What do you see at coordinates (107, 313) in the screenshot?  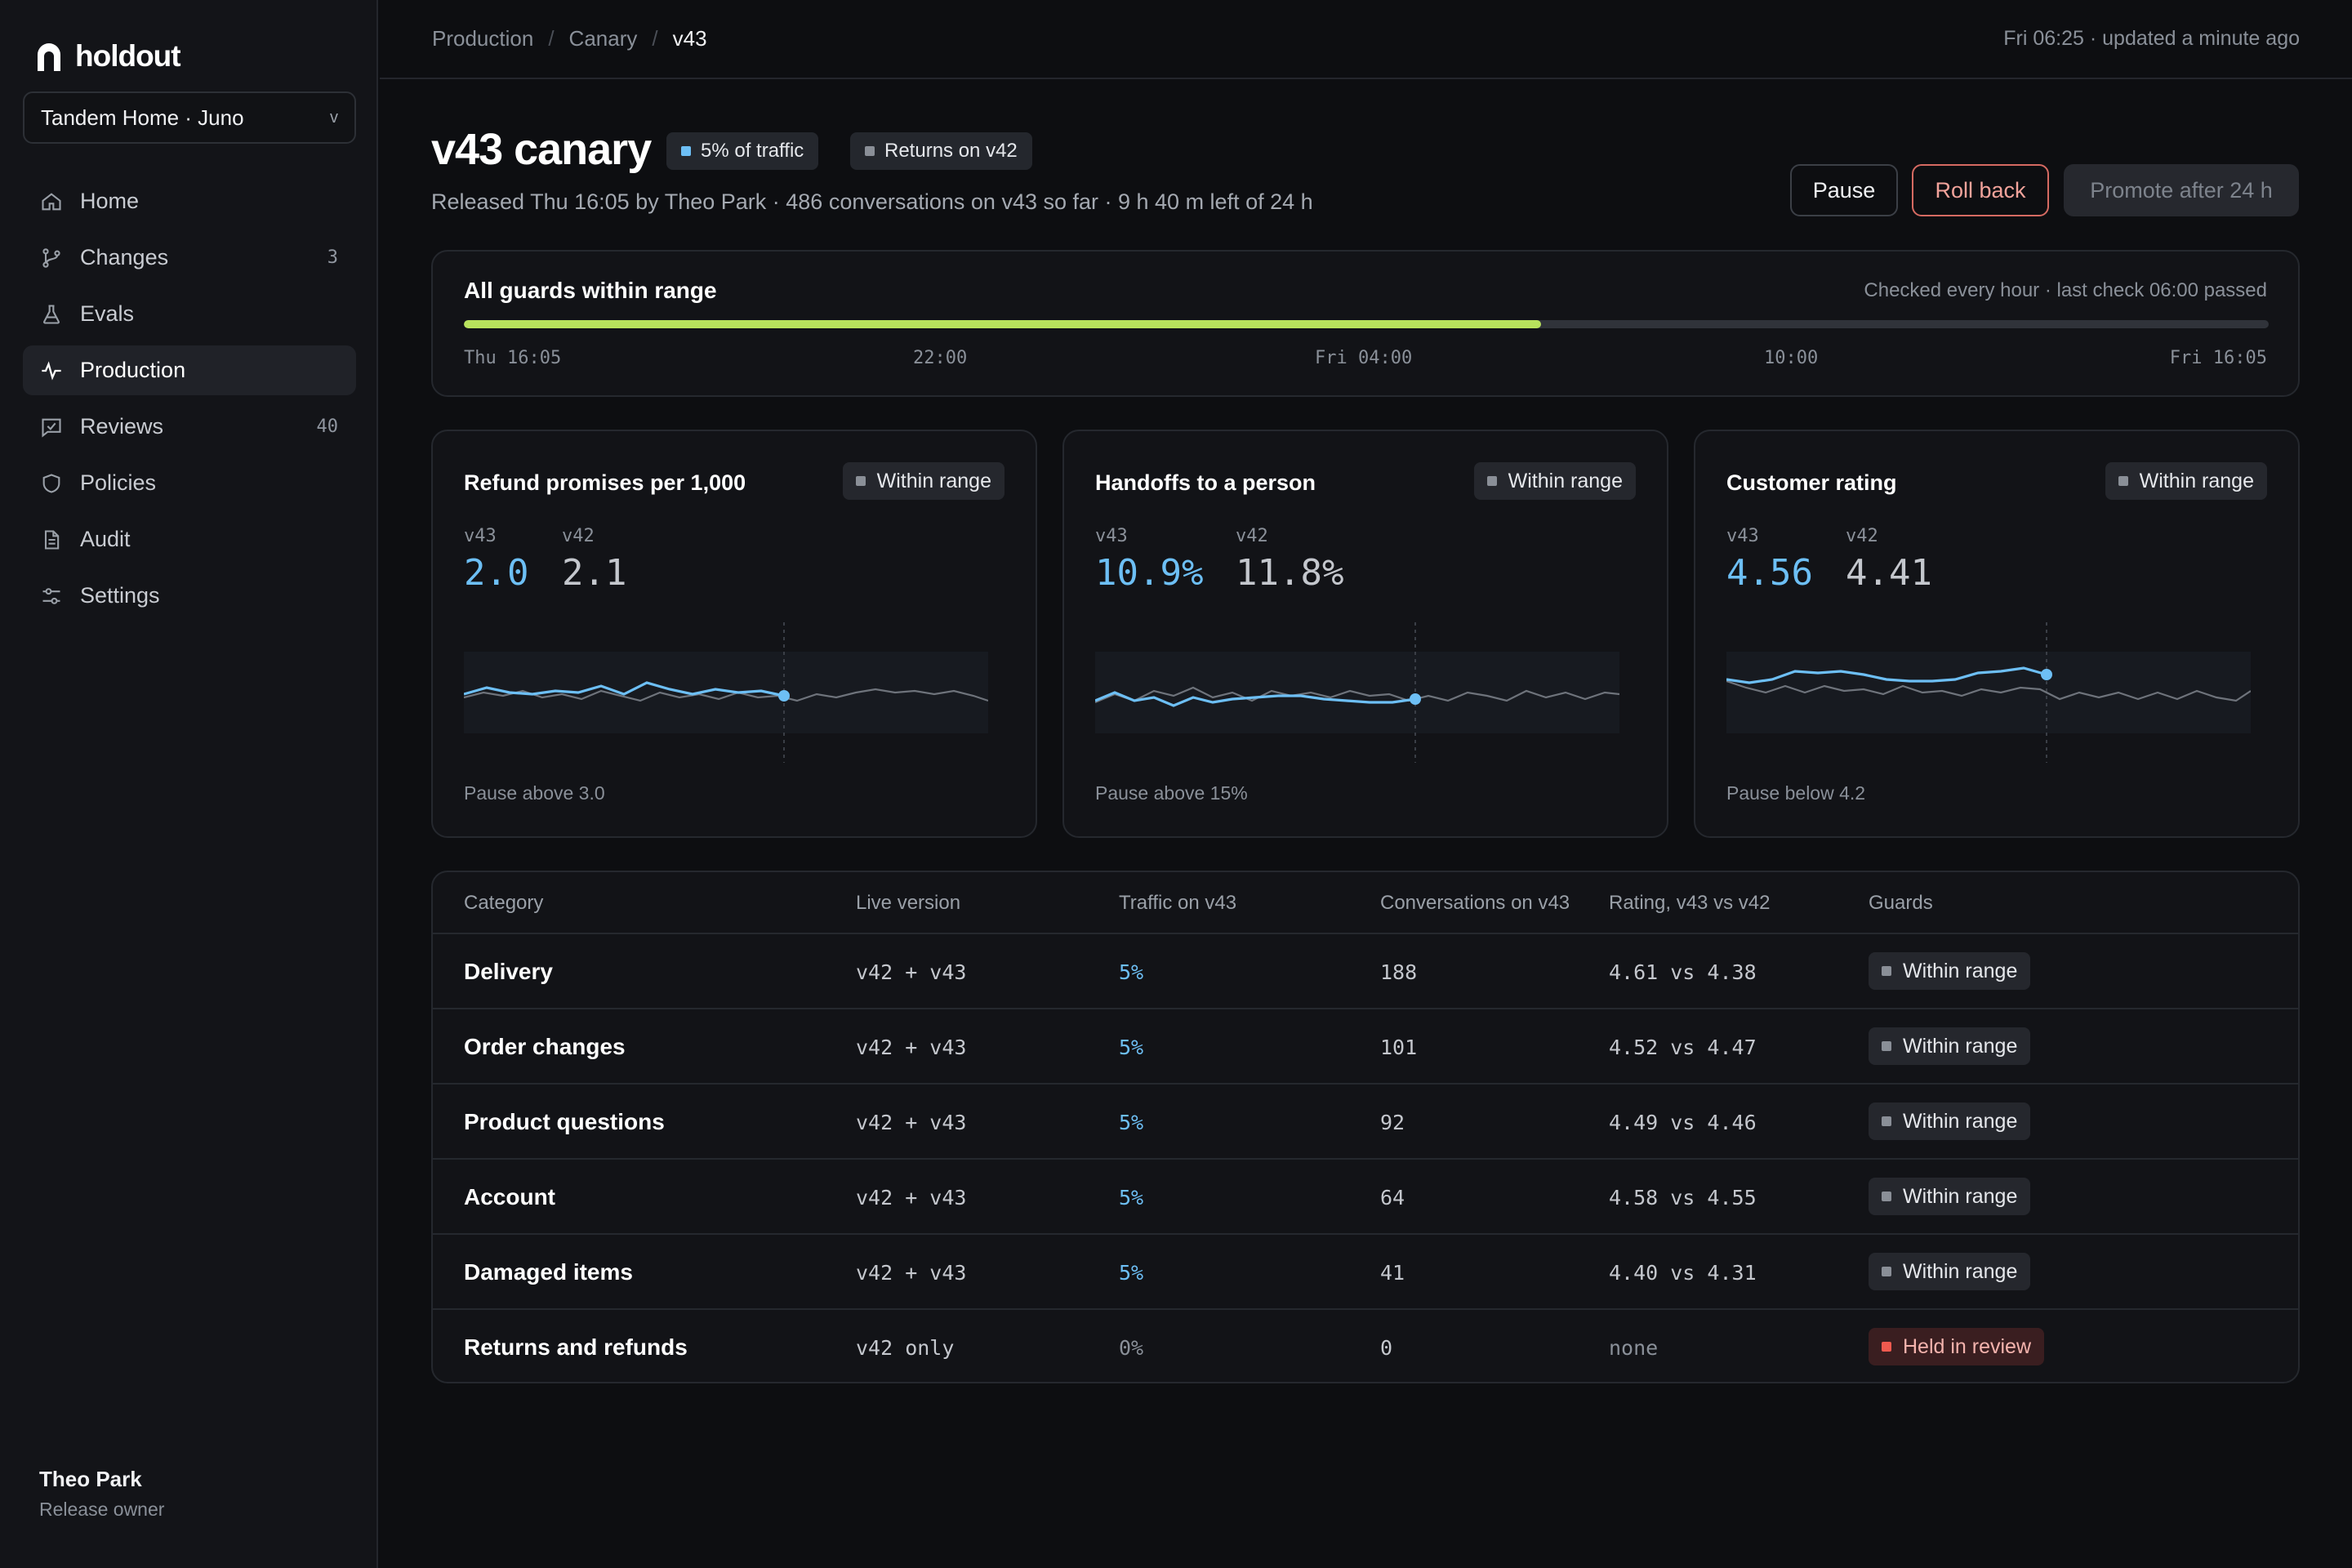 I see `sidebar-item-label: Evals` at bounding box center [107, 313].